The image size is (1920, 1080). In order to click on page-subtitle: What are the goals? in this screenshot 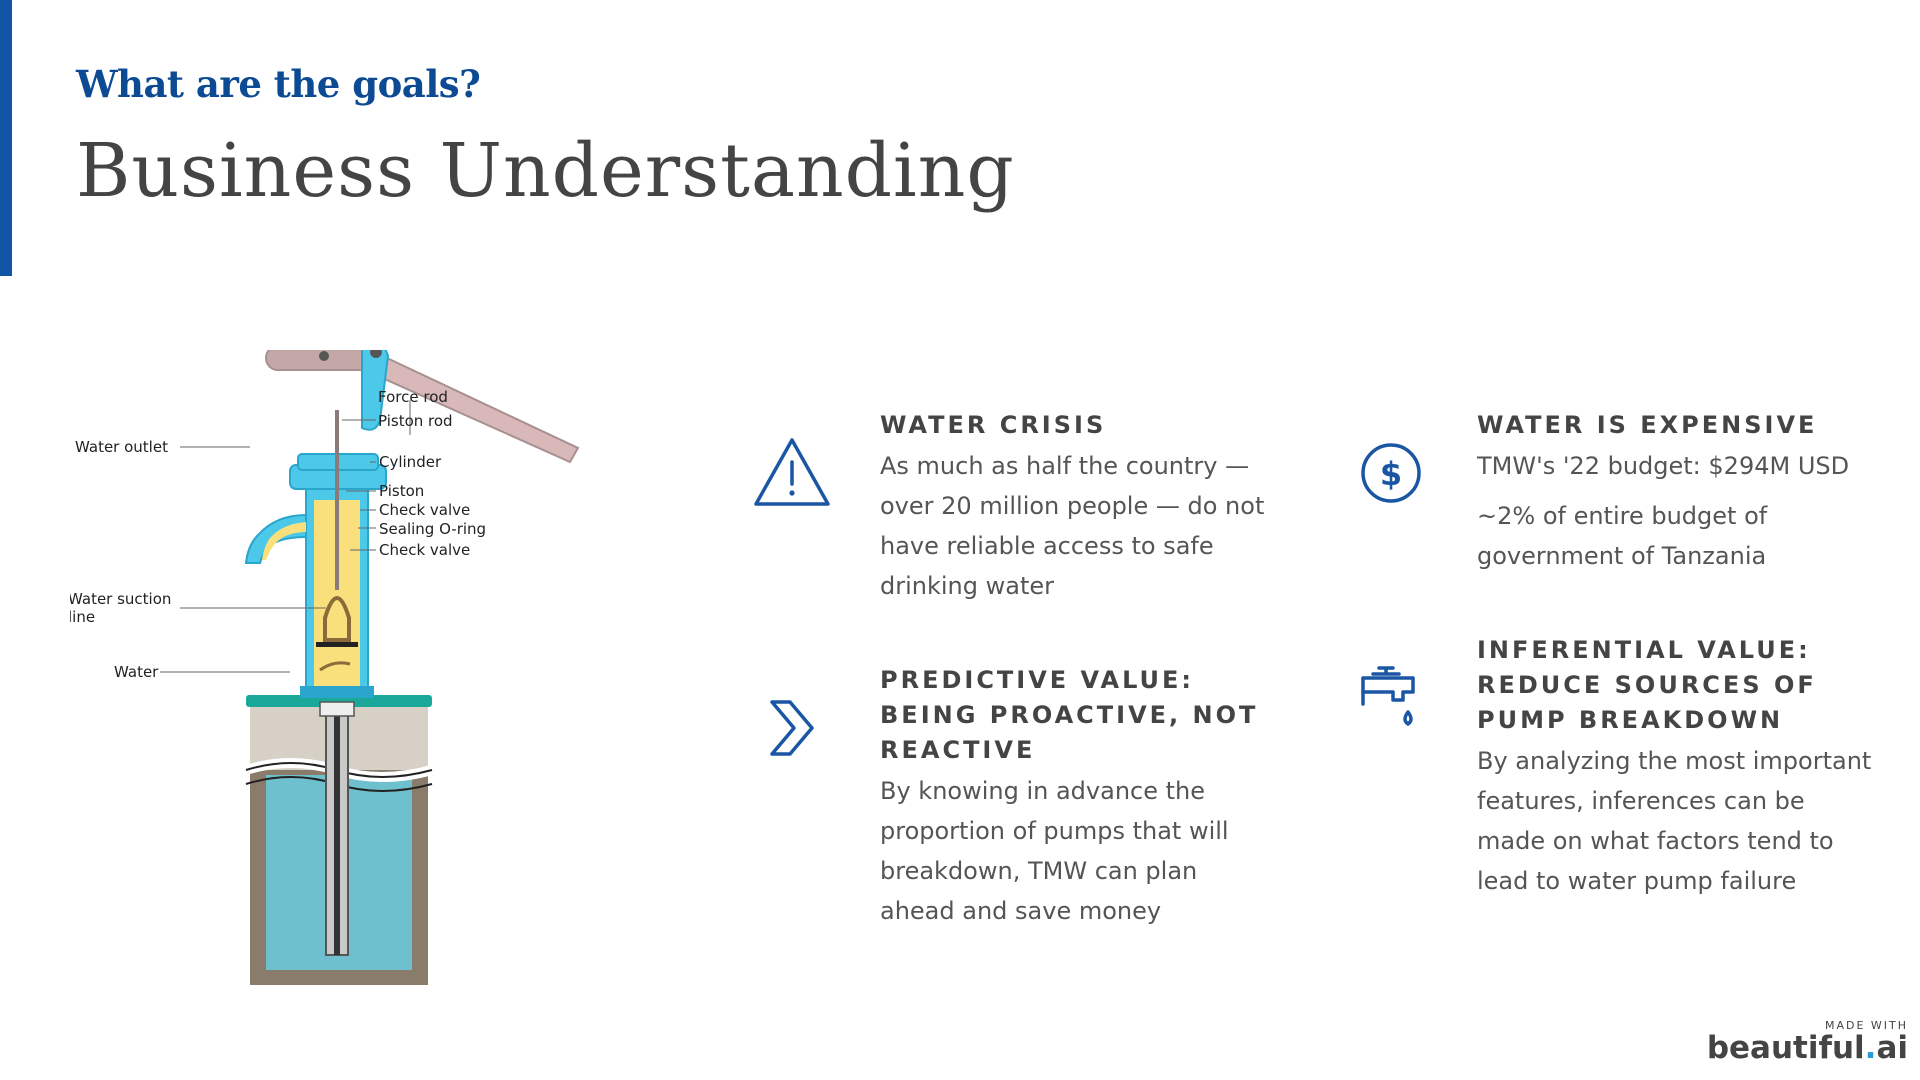, I will do `click(278, 84)`.